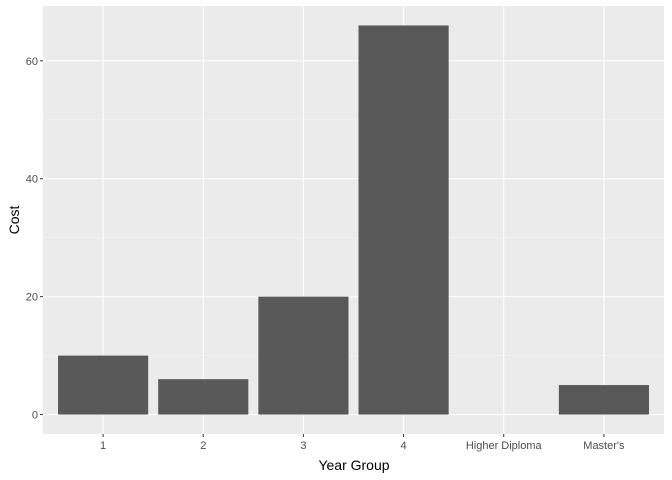  I want to click on x-tick-label: Higher Diploma, so click(504, 446).